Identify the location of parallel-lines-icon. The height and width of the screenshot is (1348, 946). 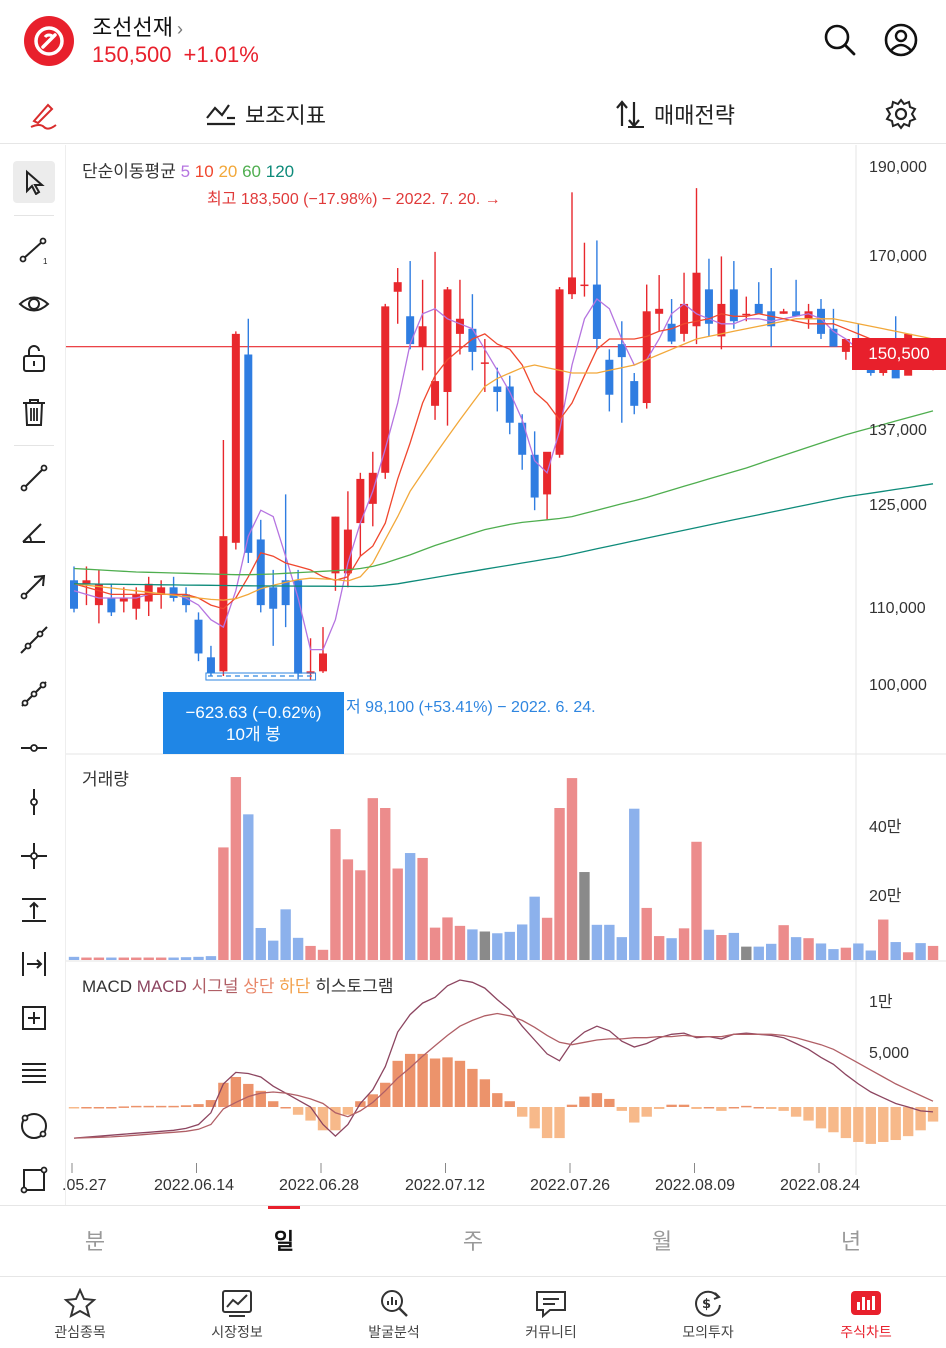
(34, 1072).